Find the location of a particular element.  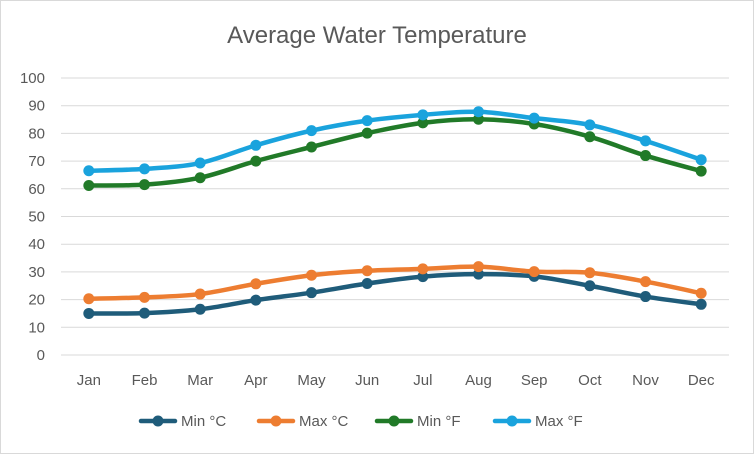

x-tick-label: Jul is located at coordinates (422, 380).